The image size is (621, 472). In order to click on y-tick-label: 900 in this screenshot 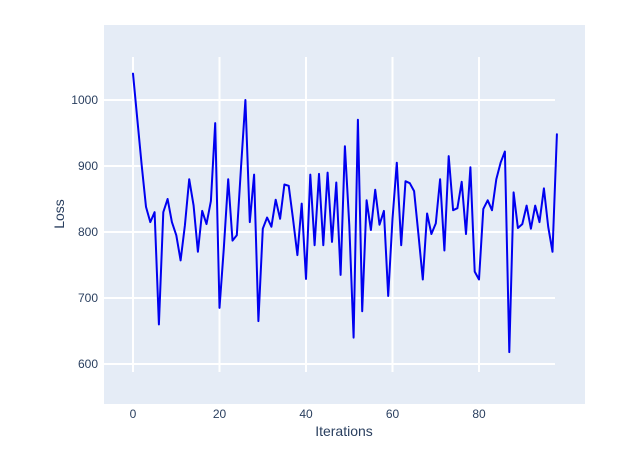, I will do `click(87, 166)`.